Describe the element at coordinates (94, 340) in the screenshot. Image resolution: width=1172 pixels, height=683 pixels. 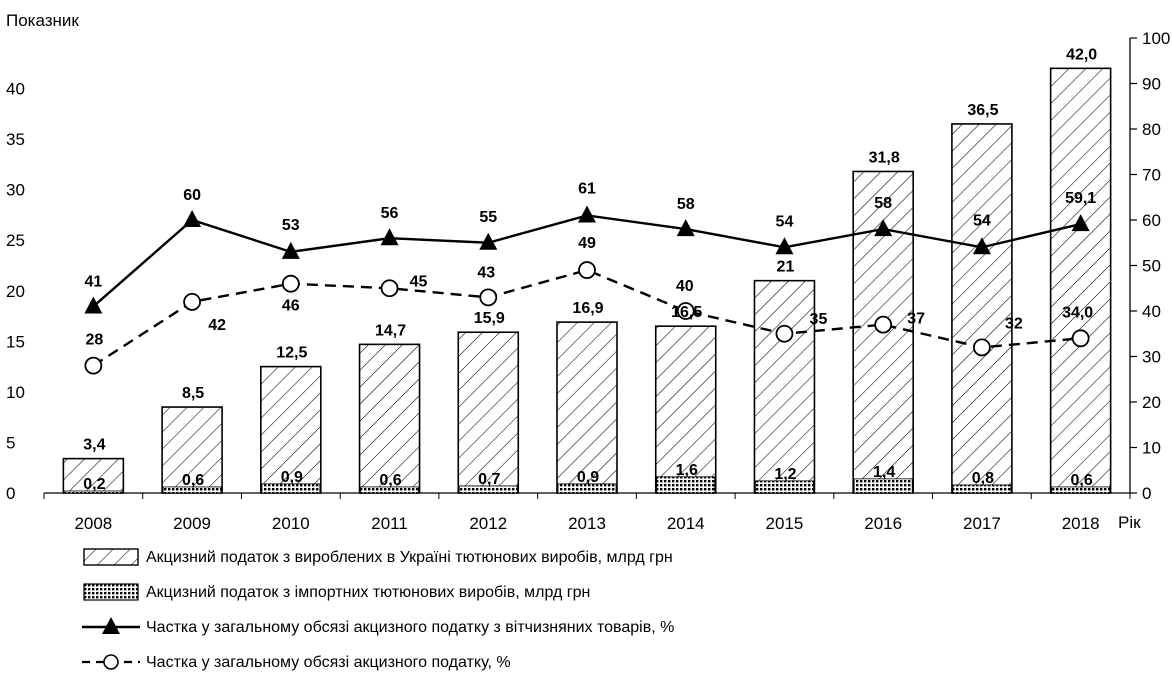
I see `label-share-total: 28` at that location.